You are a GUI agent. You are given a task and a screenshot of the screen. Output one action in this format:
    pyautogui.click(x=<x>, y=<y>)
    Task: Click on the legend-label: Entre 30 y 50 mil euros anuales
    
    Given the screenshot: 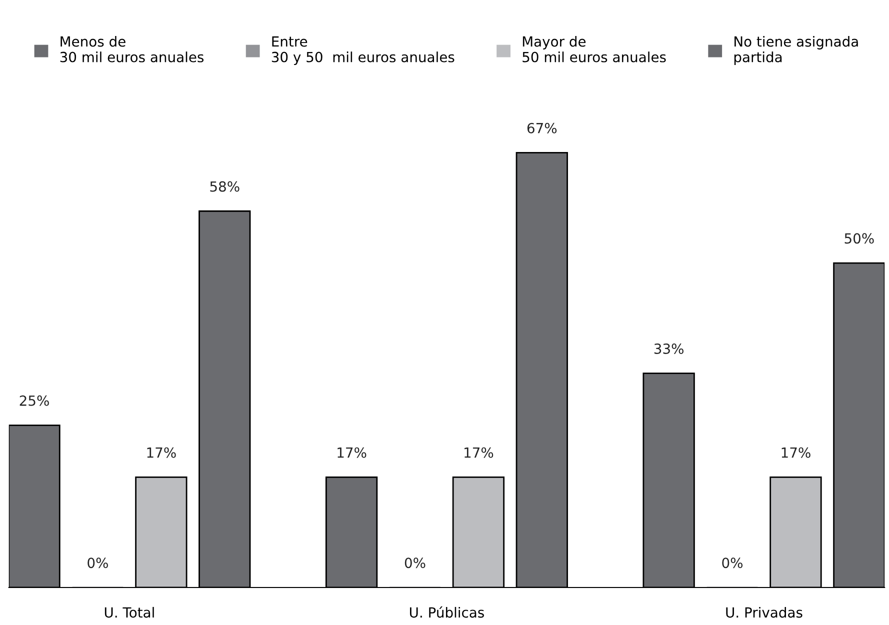 What is the action you would take?
    pyautogui.click(x=363, y=50)
    